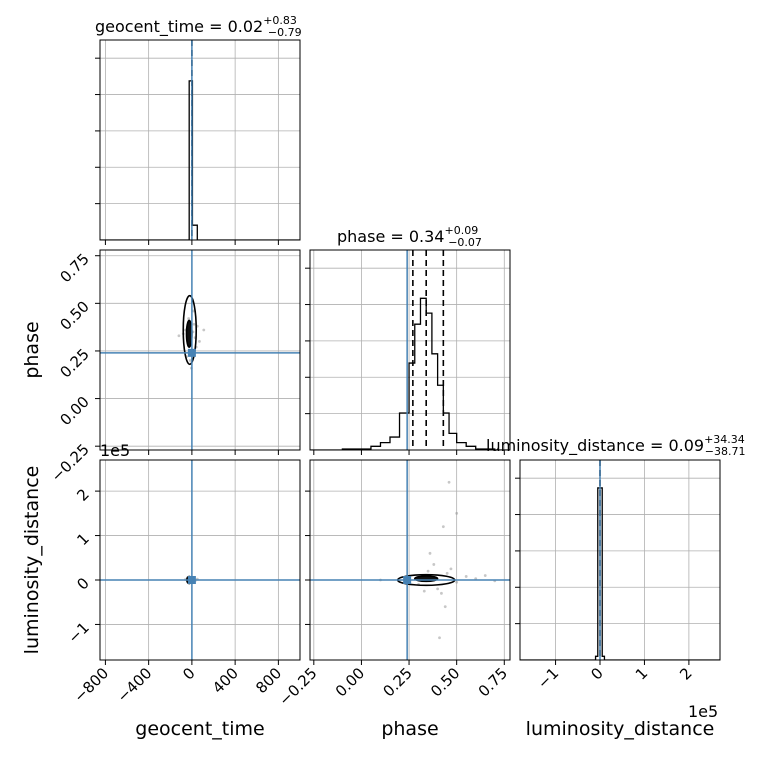  Describe the element at coordinates (78, 633) in the screenshot. I see `y-tick-label: −1` at that location.